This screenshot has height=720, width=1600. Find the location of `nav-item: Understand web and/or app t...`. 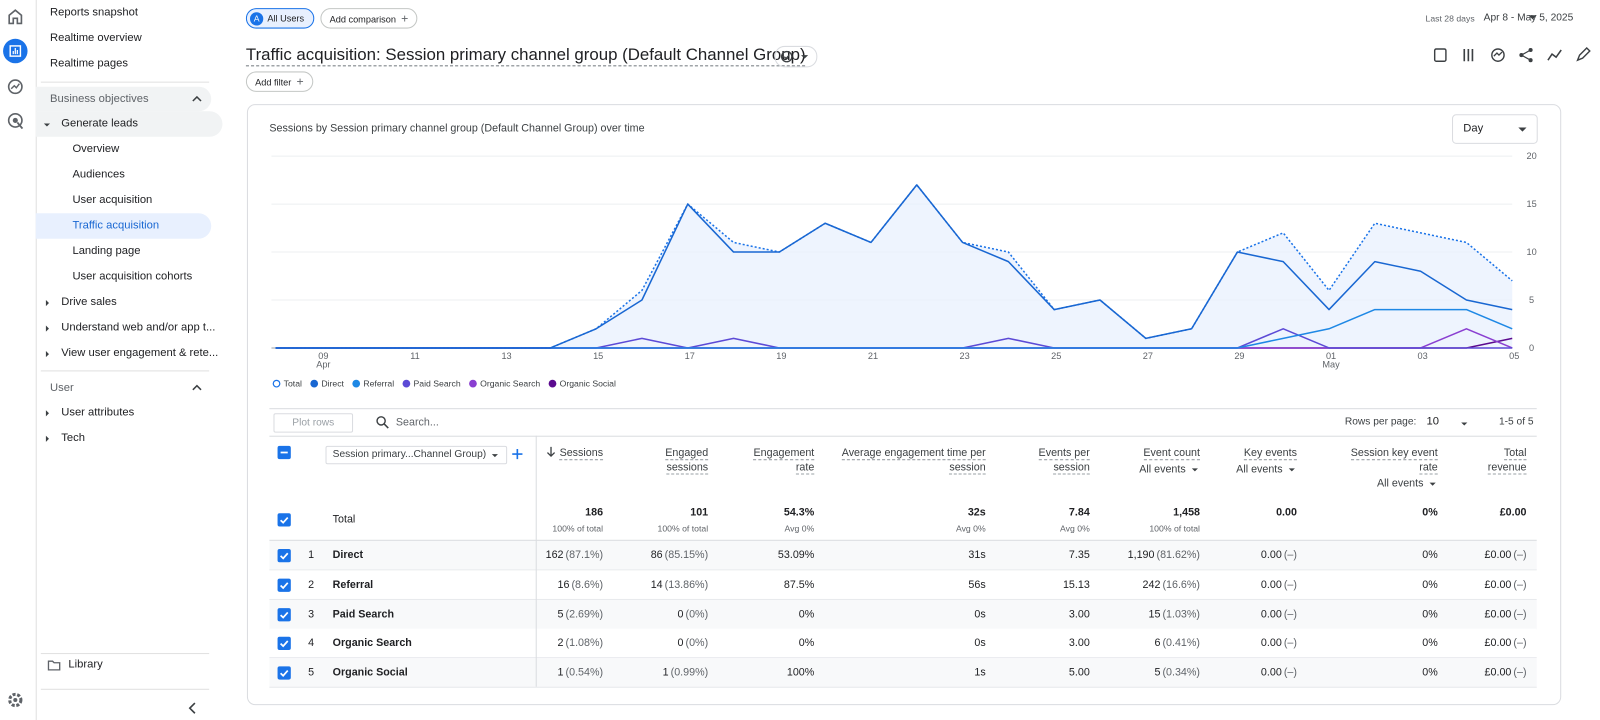

nav-item: Understand web and/or app t... is located at coordinates (125, 328).